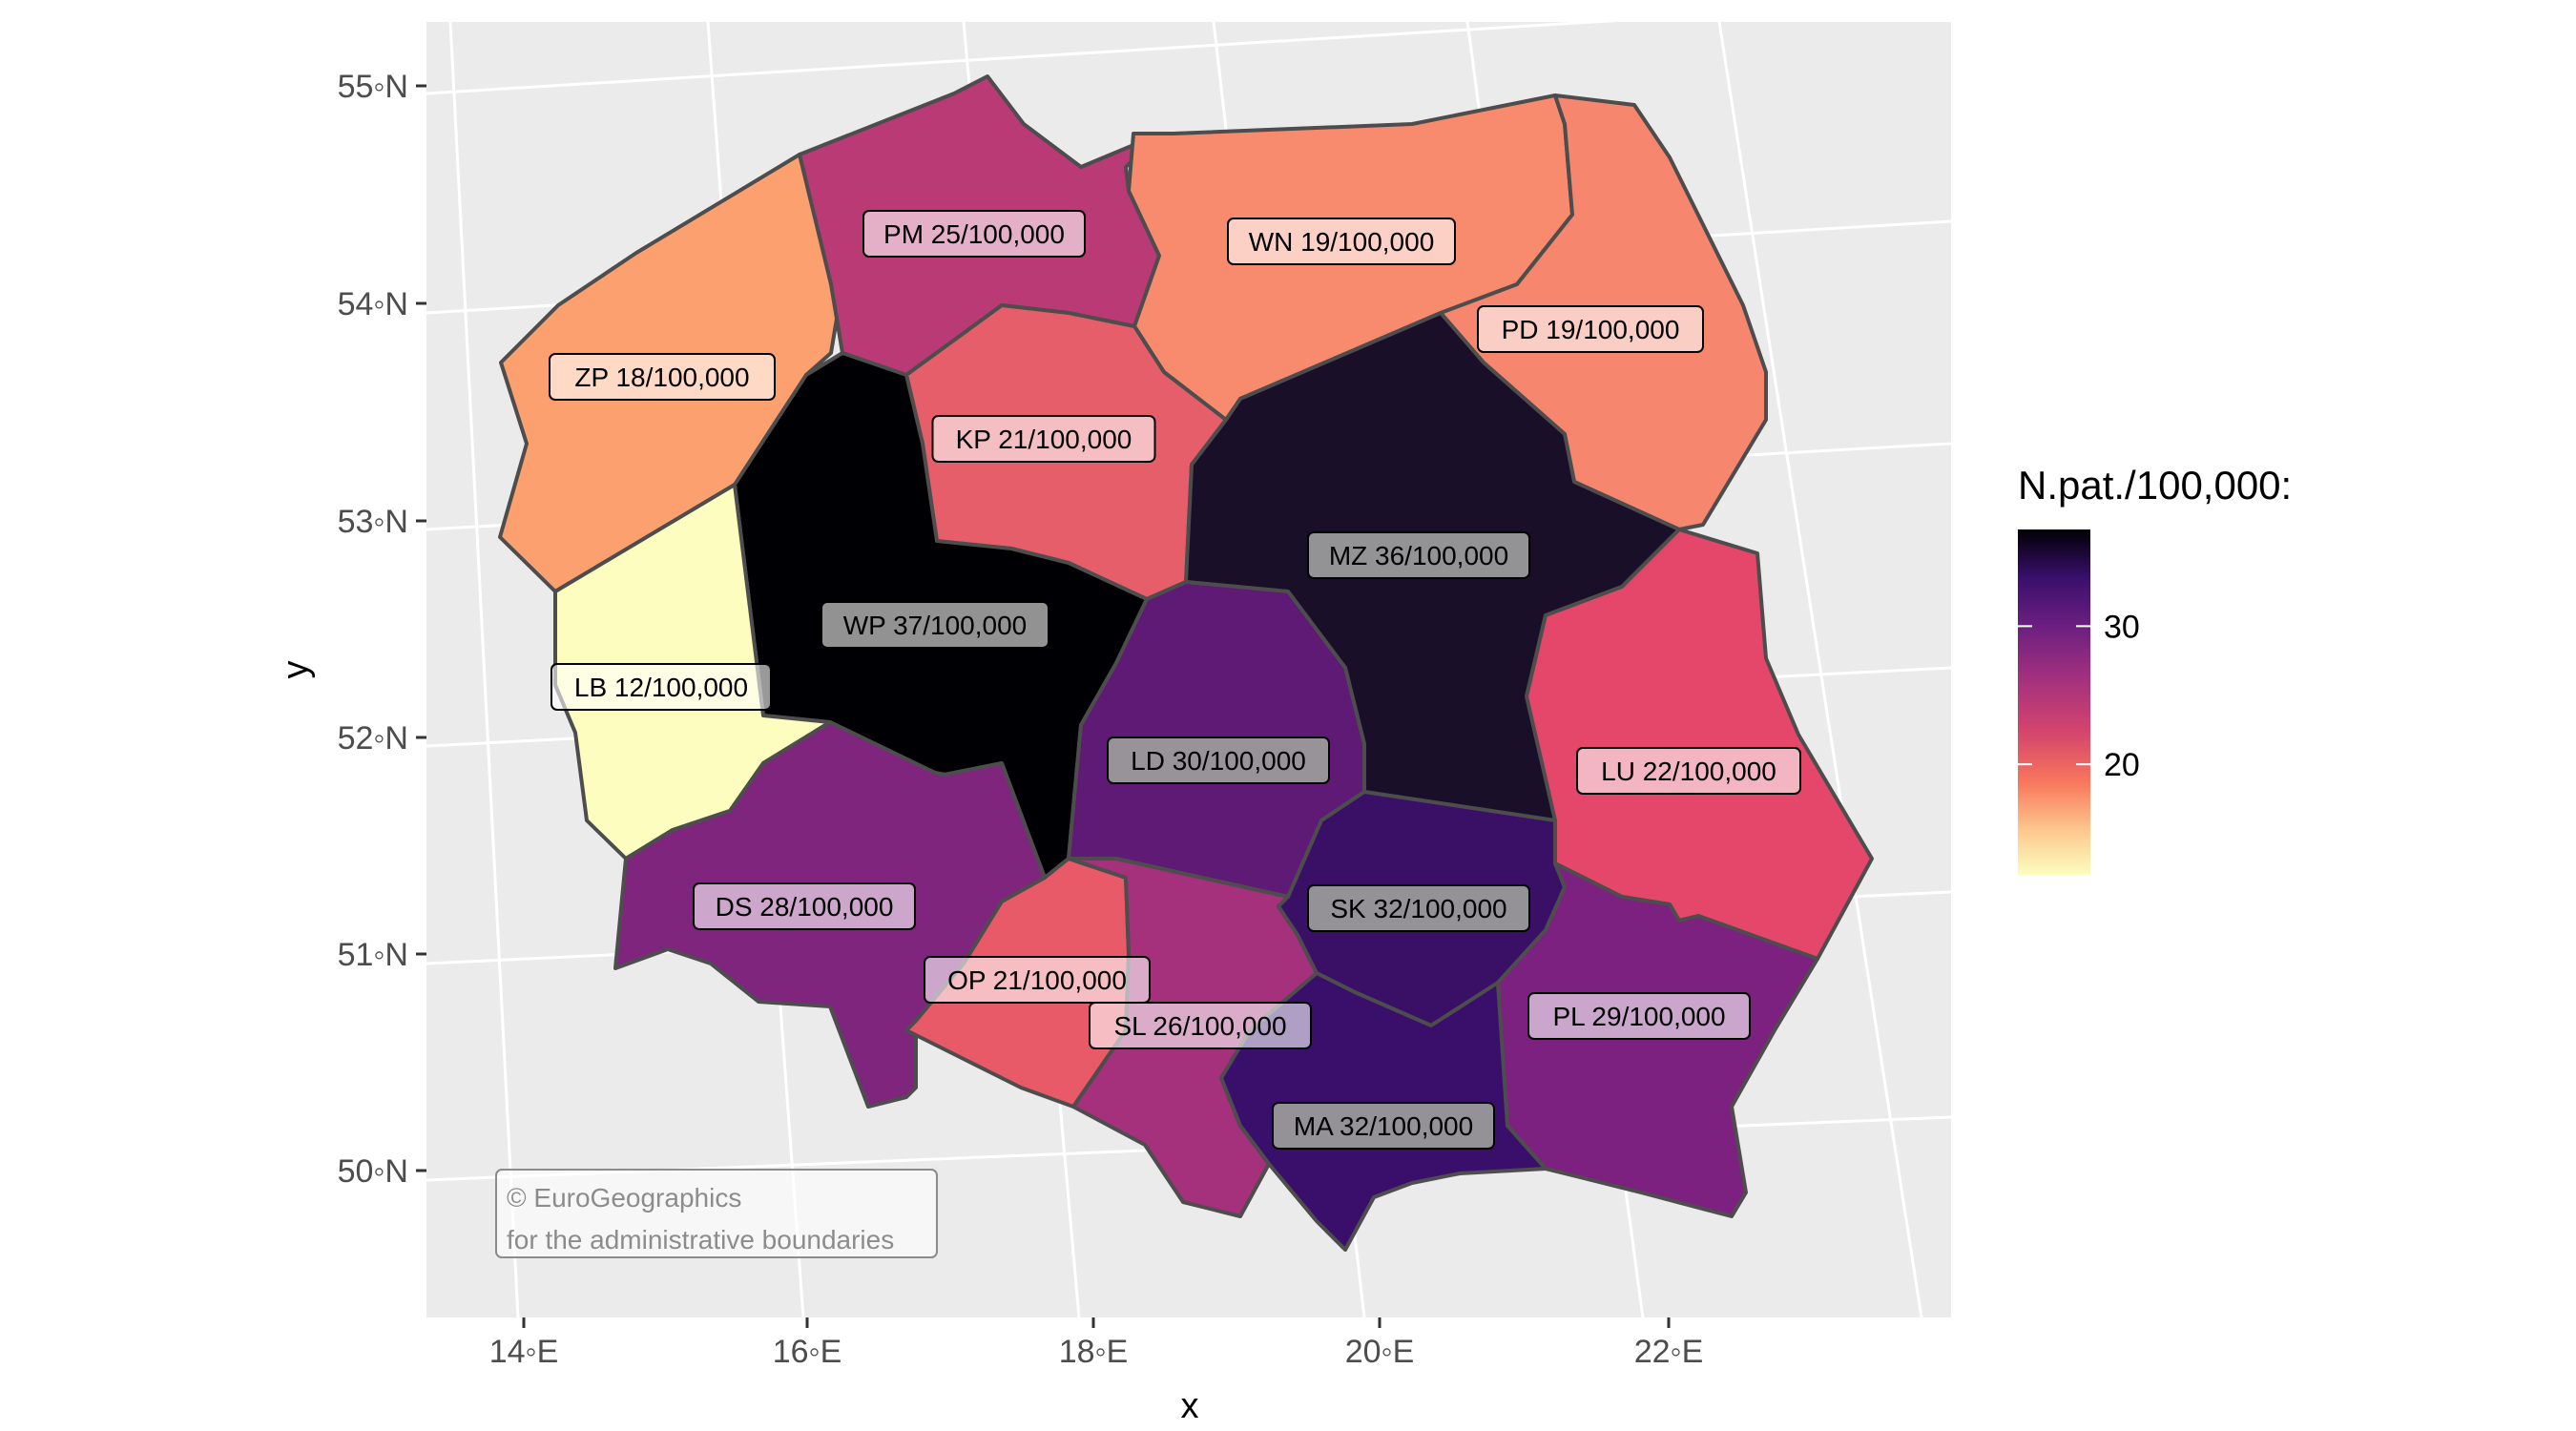 The width and height of the screenshot is (2576, 1431). I want to click on region-label-ld: LD 30/100,000, so click(1218, 760).